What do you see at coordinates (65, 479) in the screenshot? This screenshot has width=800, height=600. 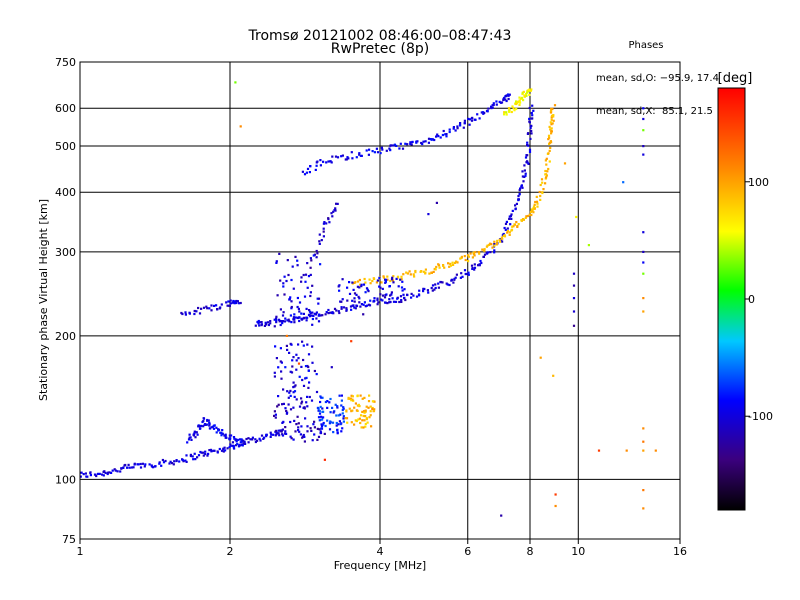 I see `y-tick-label: 100` at bounding box center [65, 479].